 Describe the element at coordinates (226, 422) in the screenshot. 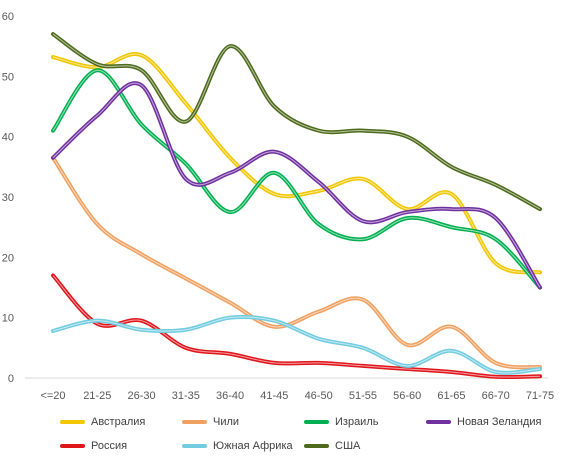

I see `legend-label: Чили` at that location.